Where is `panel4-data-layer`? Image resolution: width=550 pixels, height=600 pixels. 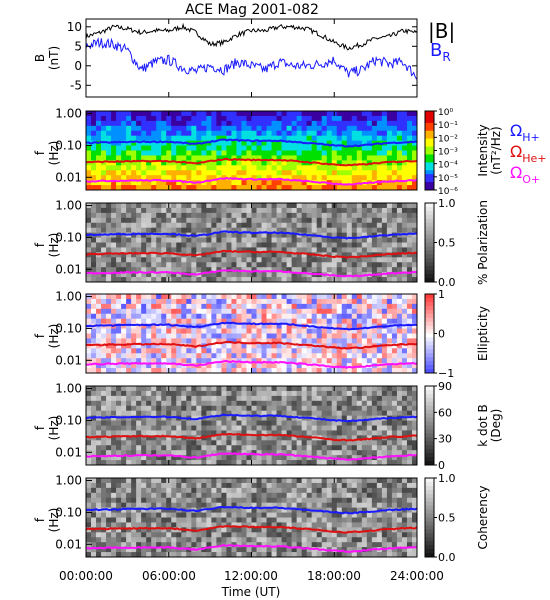
panel4-data-layer is located at coordinates (251, 334).